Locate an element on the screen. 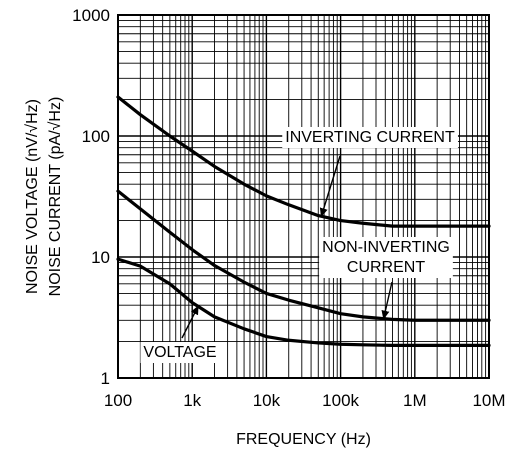 This screenshot has height=454, width=510. annotation-label: CURRENT is located at coordinates (386, 267).